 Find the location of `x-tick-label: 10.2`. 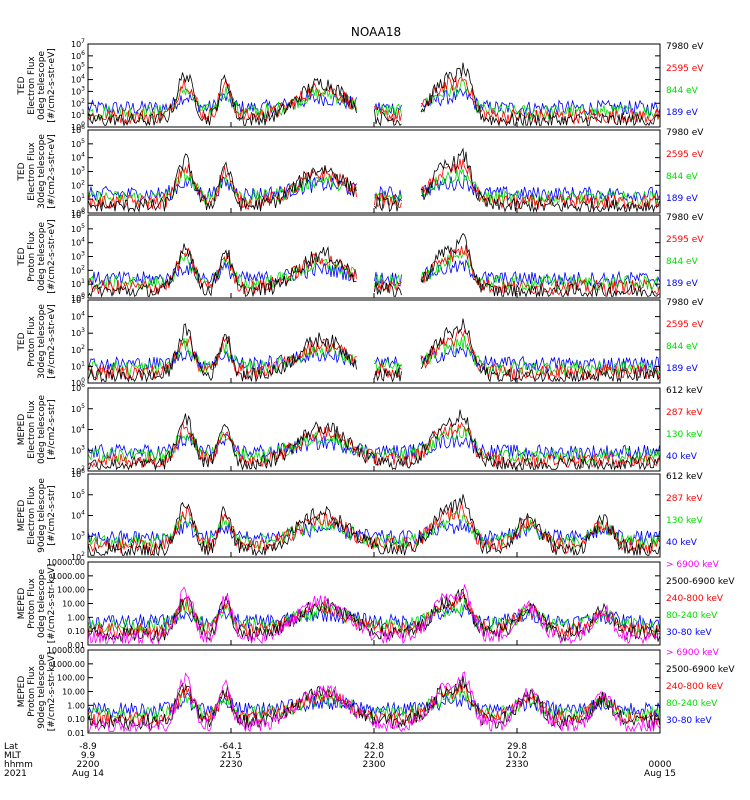

x-tick-label: 10.2 is located at coordinates (517, 756).